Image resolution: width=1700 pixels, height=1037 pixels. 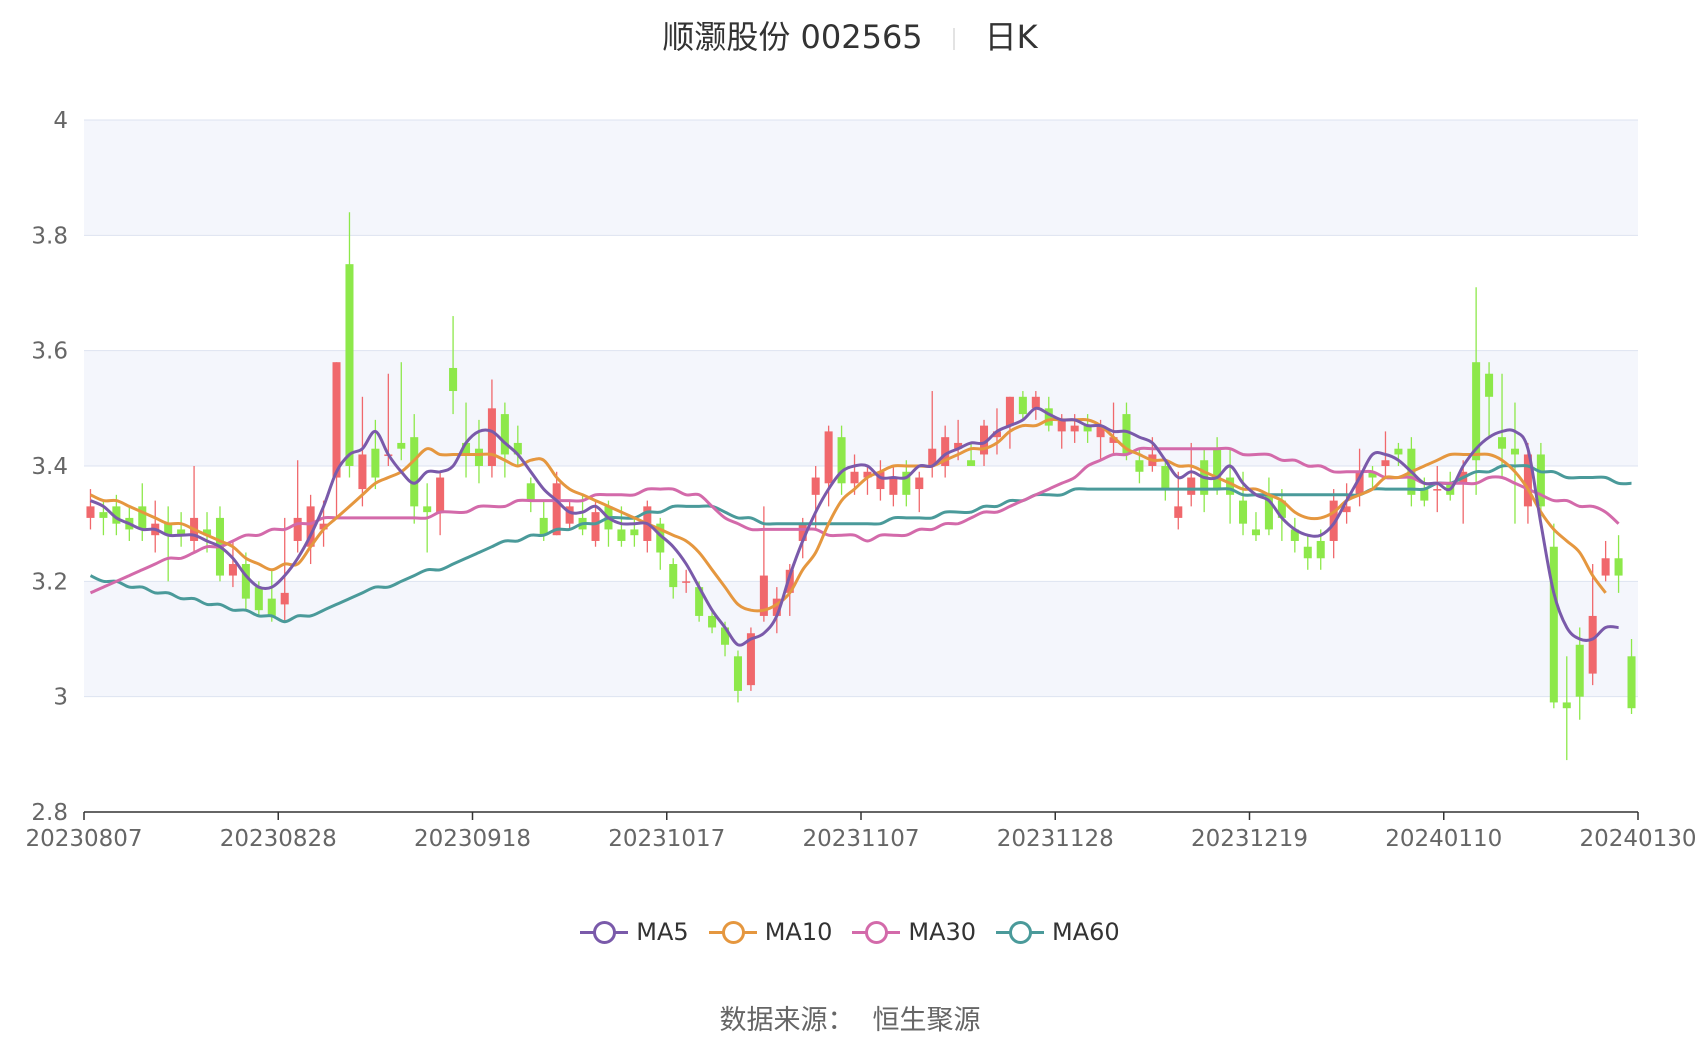 What do you see at coordinates (942, 932) in the screenshot?
I see `legend-label: MA30` at bounding box center [942, 932].